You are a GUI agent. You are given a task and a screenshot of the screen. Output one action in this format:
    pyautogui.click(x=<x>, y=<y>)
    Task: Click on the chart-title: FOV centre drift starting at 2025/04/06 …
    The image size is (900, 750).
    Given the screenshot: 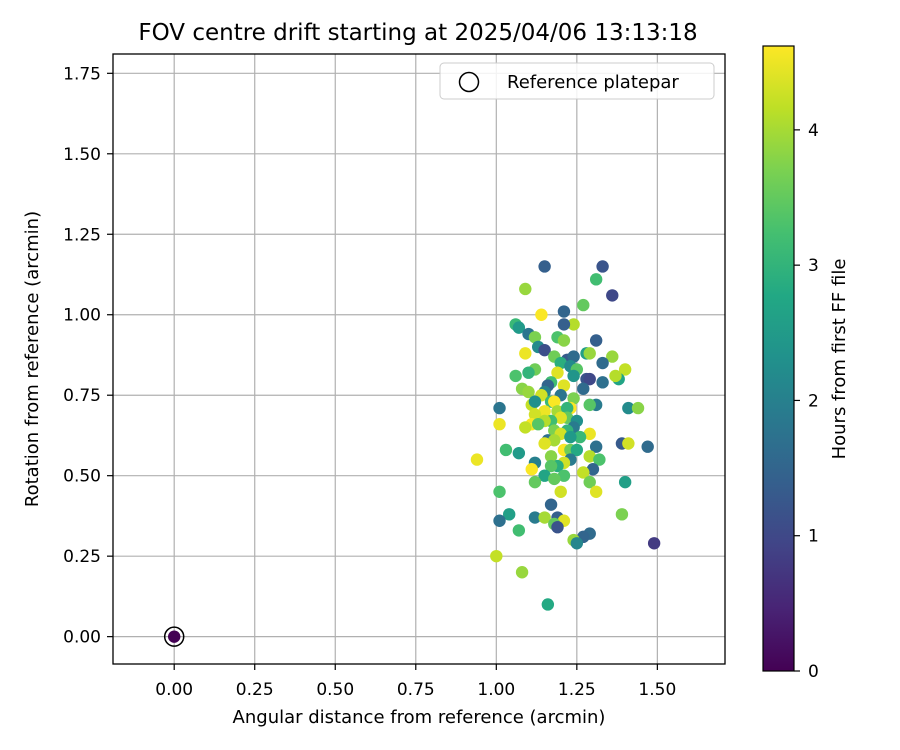 What is the action you would take?
    pyautogui.click(x=417, y=33)
    